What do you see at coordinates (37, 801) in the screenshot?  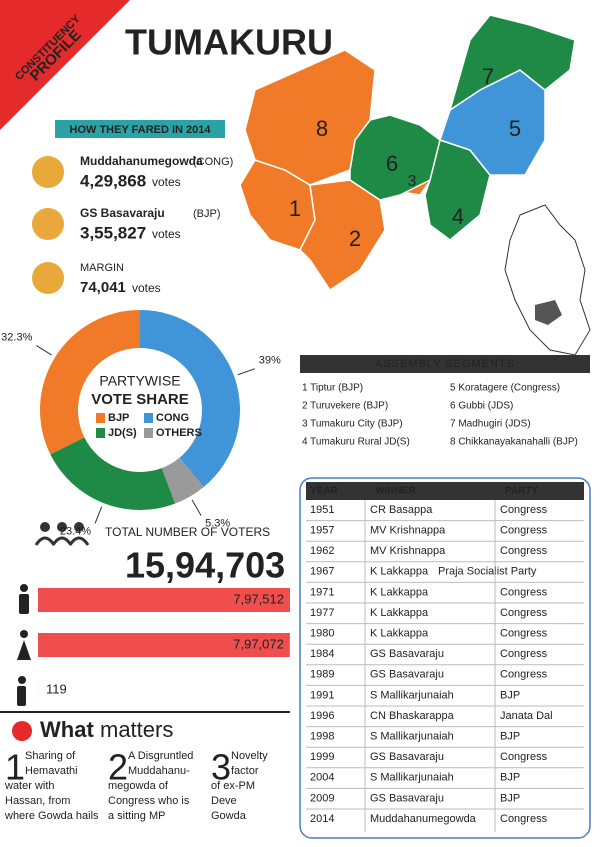 I see `item-line: Hassan, from` at bounding box center [37, 801].